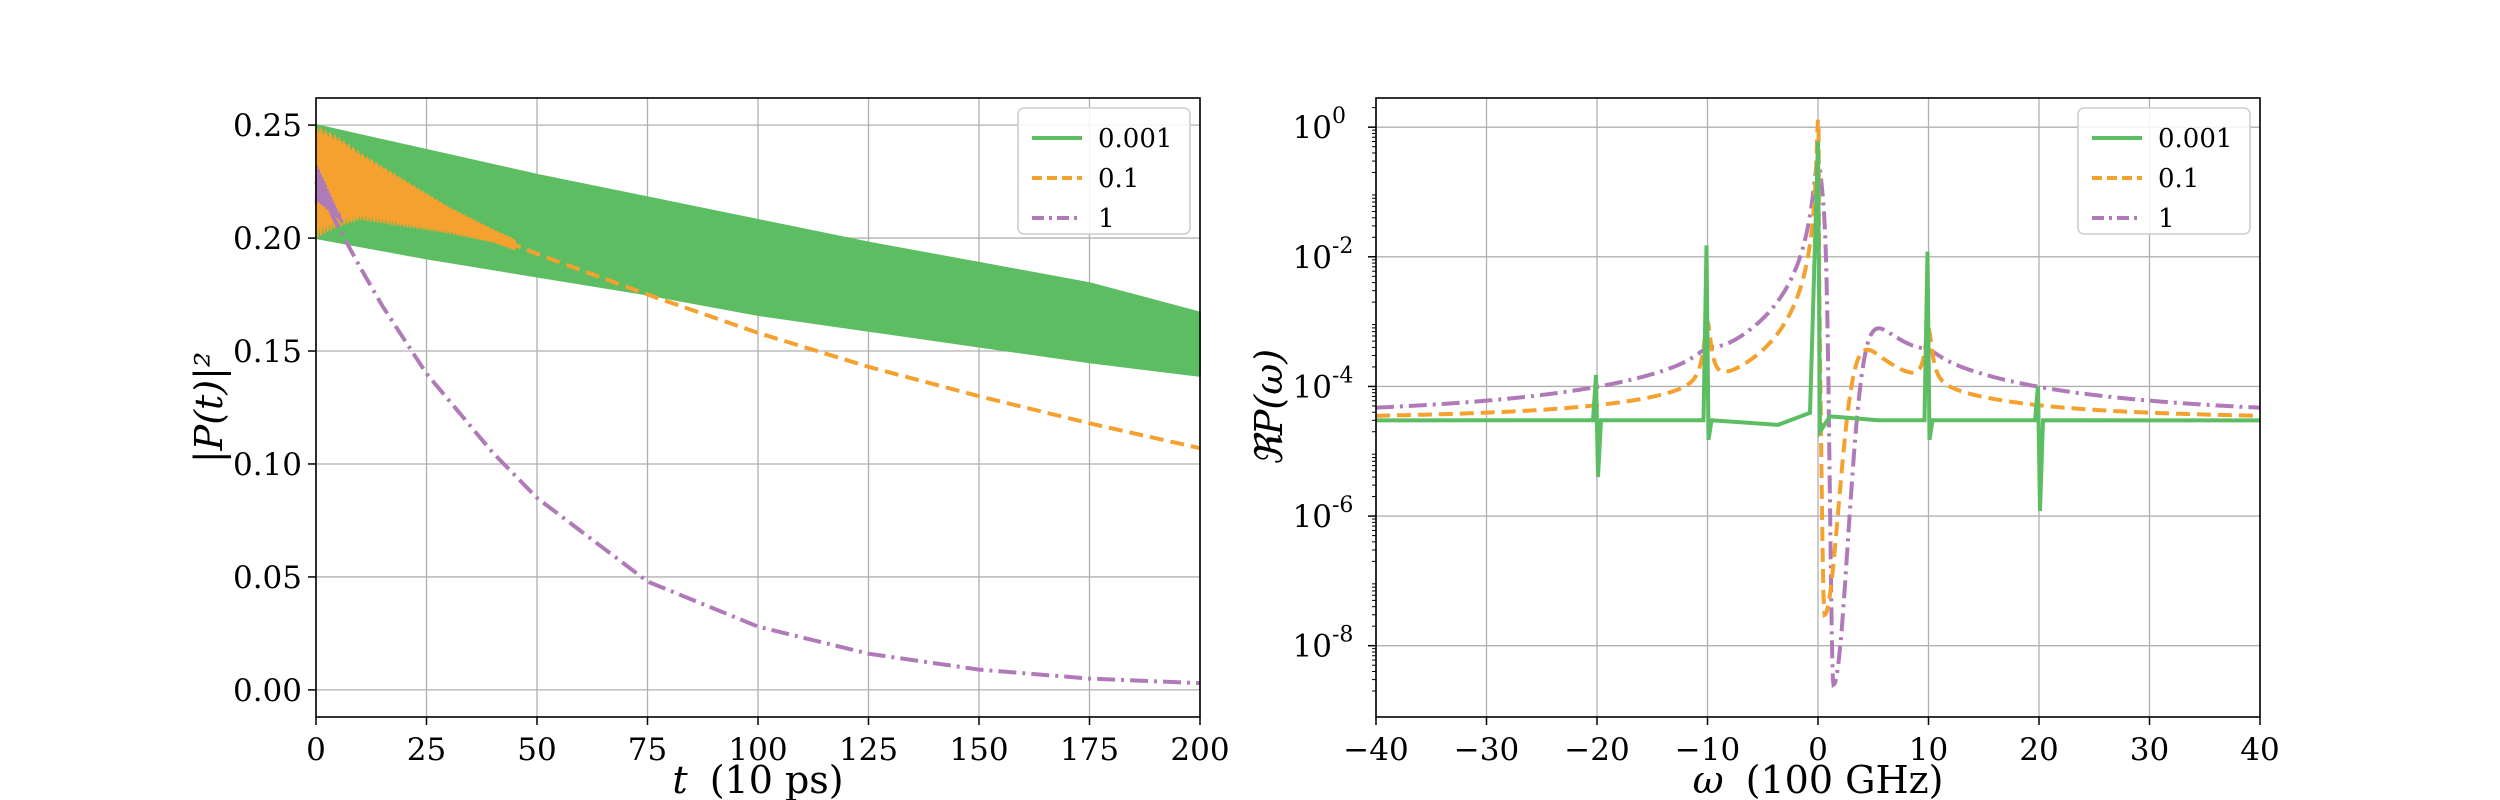 The width and height of the screenshot is (2500, 800). I want to click on left-y-tick-label: 0.05, so click(267, 578).